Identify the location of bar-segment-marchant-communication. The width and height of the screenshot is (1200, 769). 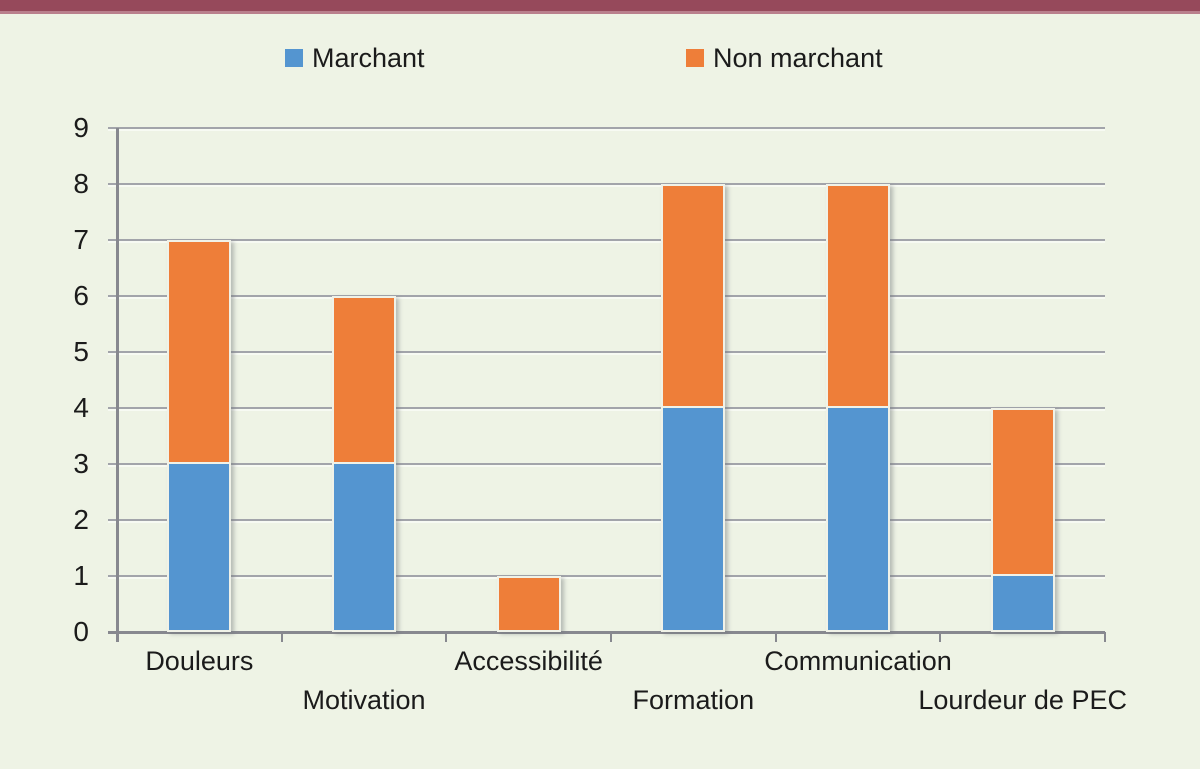
(858, 520).